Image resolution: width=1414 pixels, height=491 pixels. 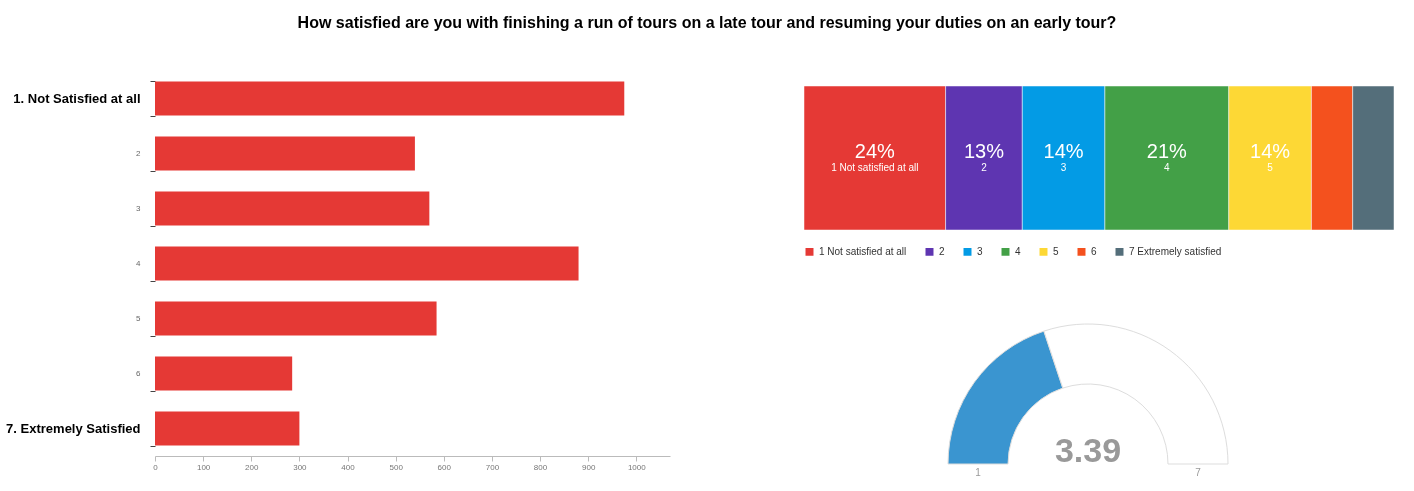 I want to click on data-label: 13%, so click(x=984, y=151).